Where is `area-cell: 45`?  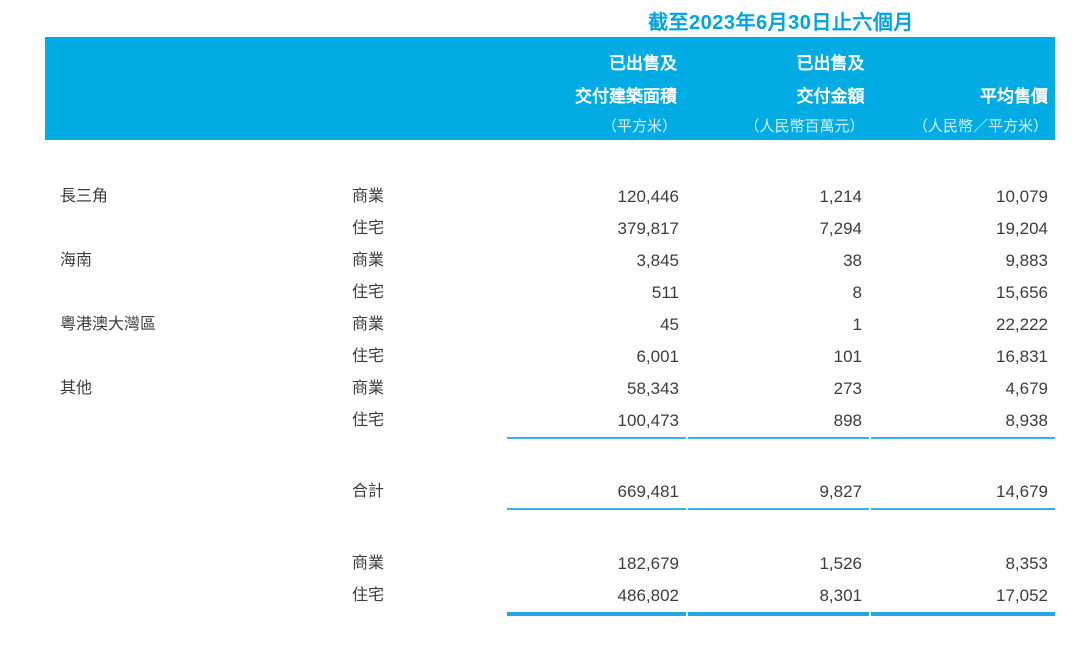
area-cell: 45 is located at coordinates (669, 324).